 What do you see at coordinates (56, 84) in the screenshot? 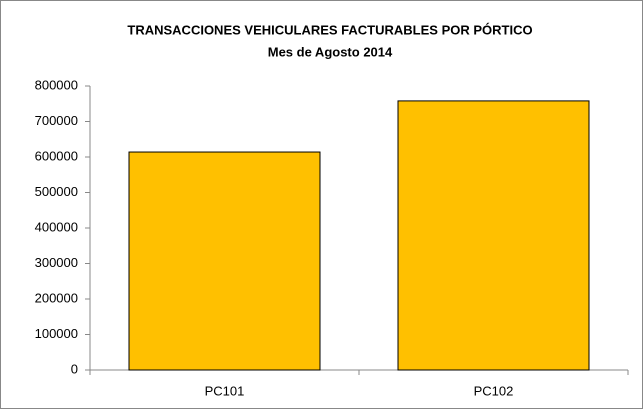
I see `y-tick-label: 800000` at bounding box center [56, 84].